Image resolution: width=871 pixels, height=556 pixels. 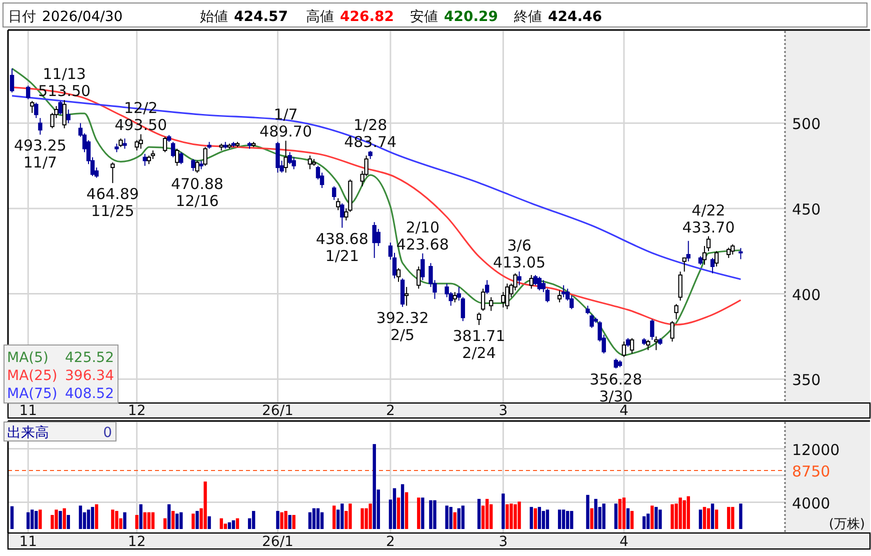 What do you see at coordinates (350, 17) in the screenshot?
I see `text: 高値 426.82` at bounding box center [350, 17].